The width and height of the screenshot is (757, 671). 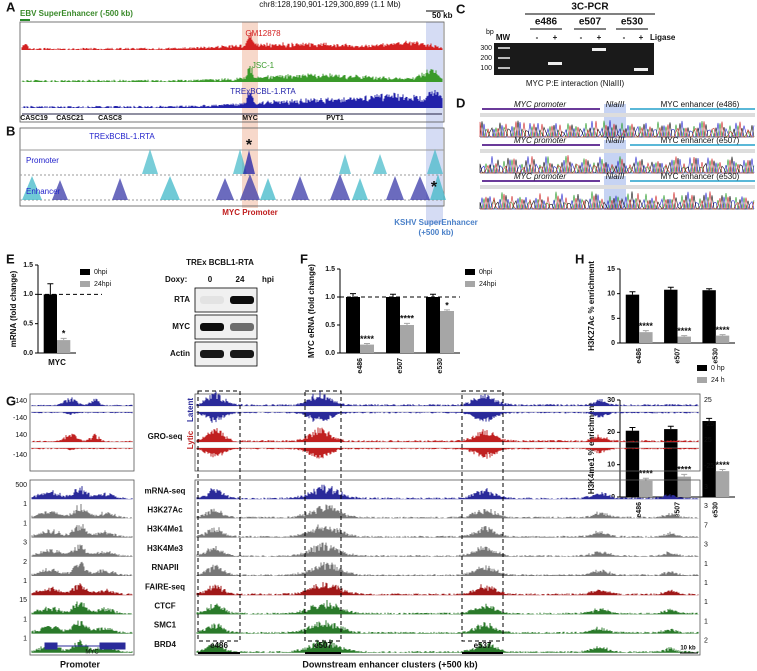 What do you see at coordinates (82, 432) in the screenshot?
I see `gro-frame-left` at bounding box center [82, 432].